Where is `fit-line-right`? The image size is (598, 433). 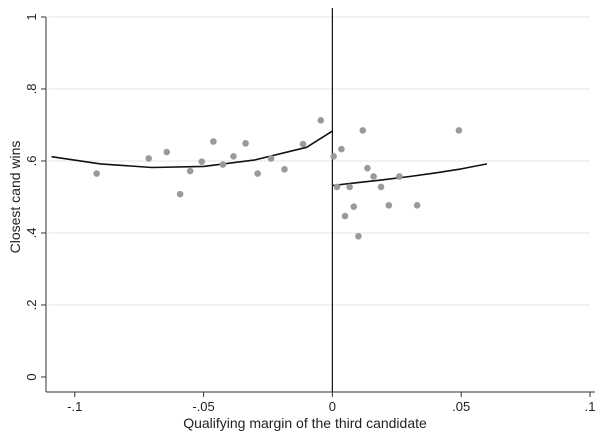
fit-line-right is located at coordinates (410, 175).